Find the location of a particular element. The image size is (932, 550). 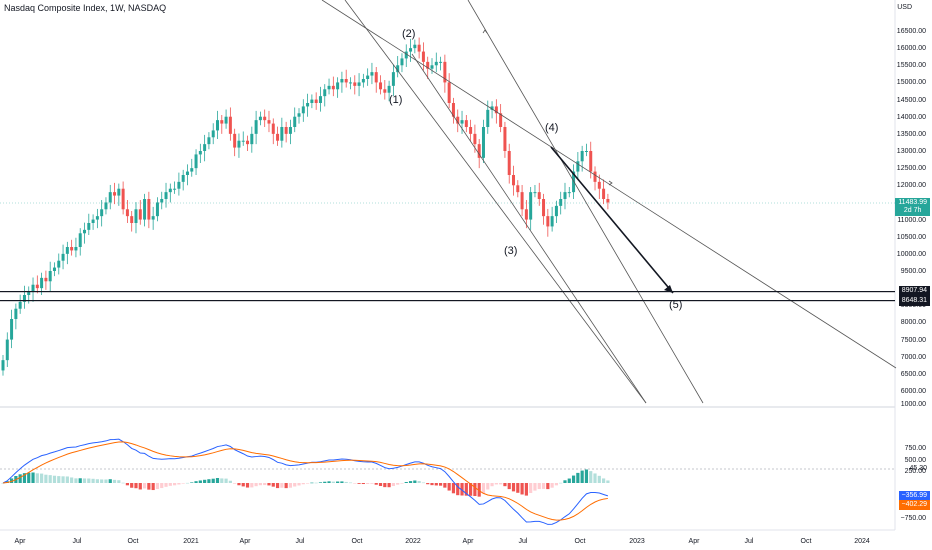

chart-title: Nasdaq Composite Index, 1W, NASDAQ is located at coordinates (85, 8).